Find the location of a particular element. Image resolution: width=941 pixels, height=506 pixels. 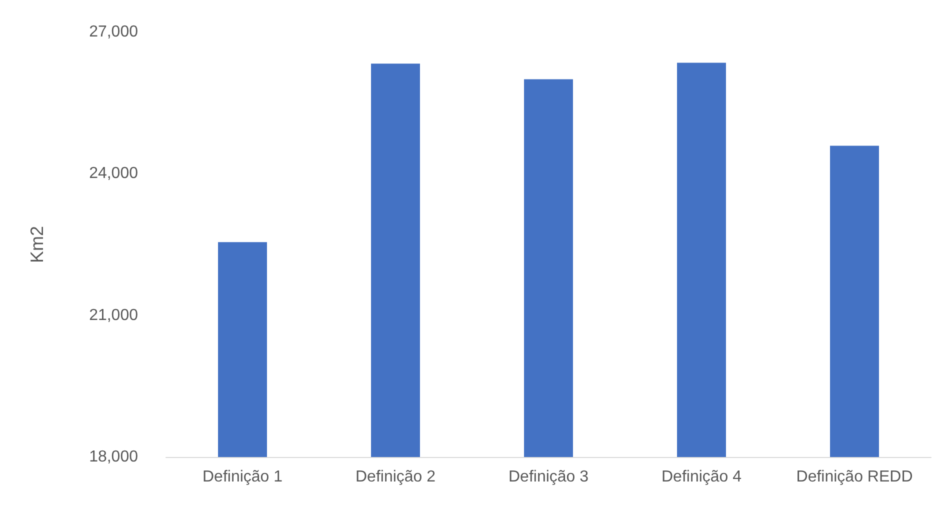

x-tick-label: Definição 3 is located at coordinates (548, 477).